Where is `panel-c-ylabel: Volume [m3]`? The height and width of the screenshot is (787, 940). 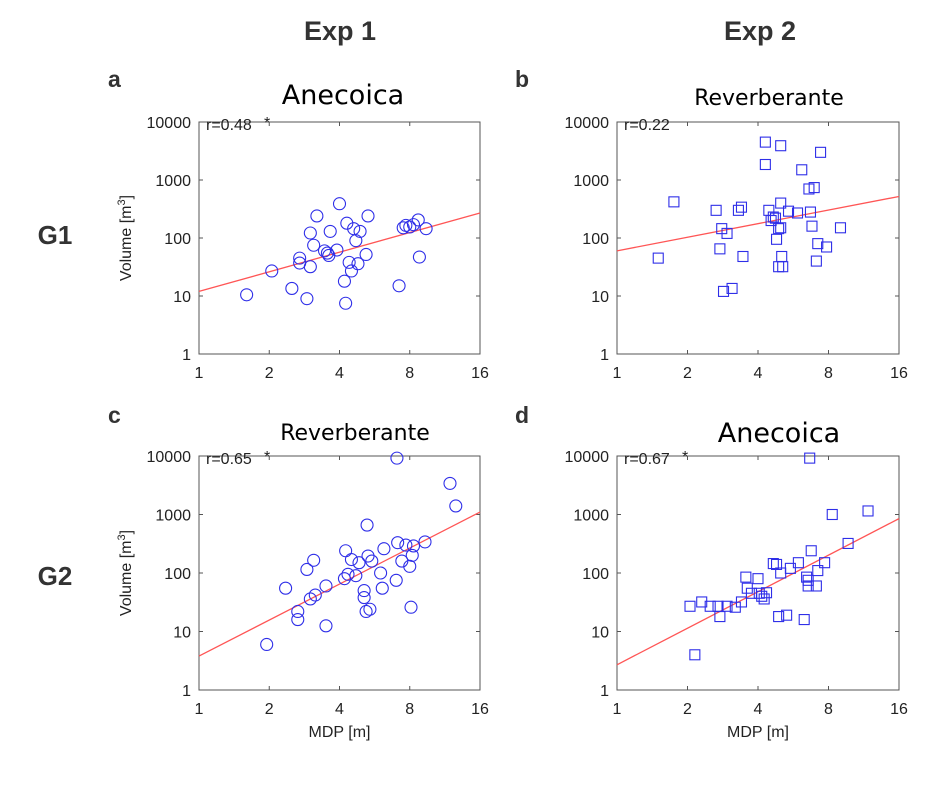 panel-c-ylabel: Volume [m3] is located at coordinates (125, 573).